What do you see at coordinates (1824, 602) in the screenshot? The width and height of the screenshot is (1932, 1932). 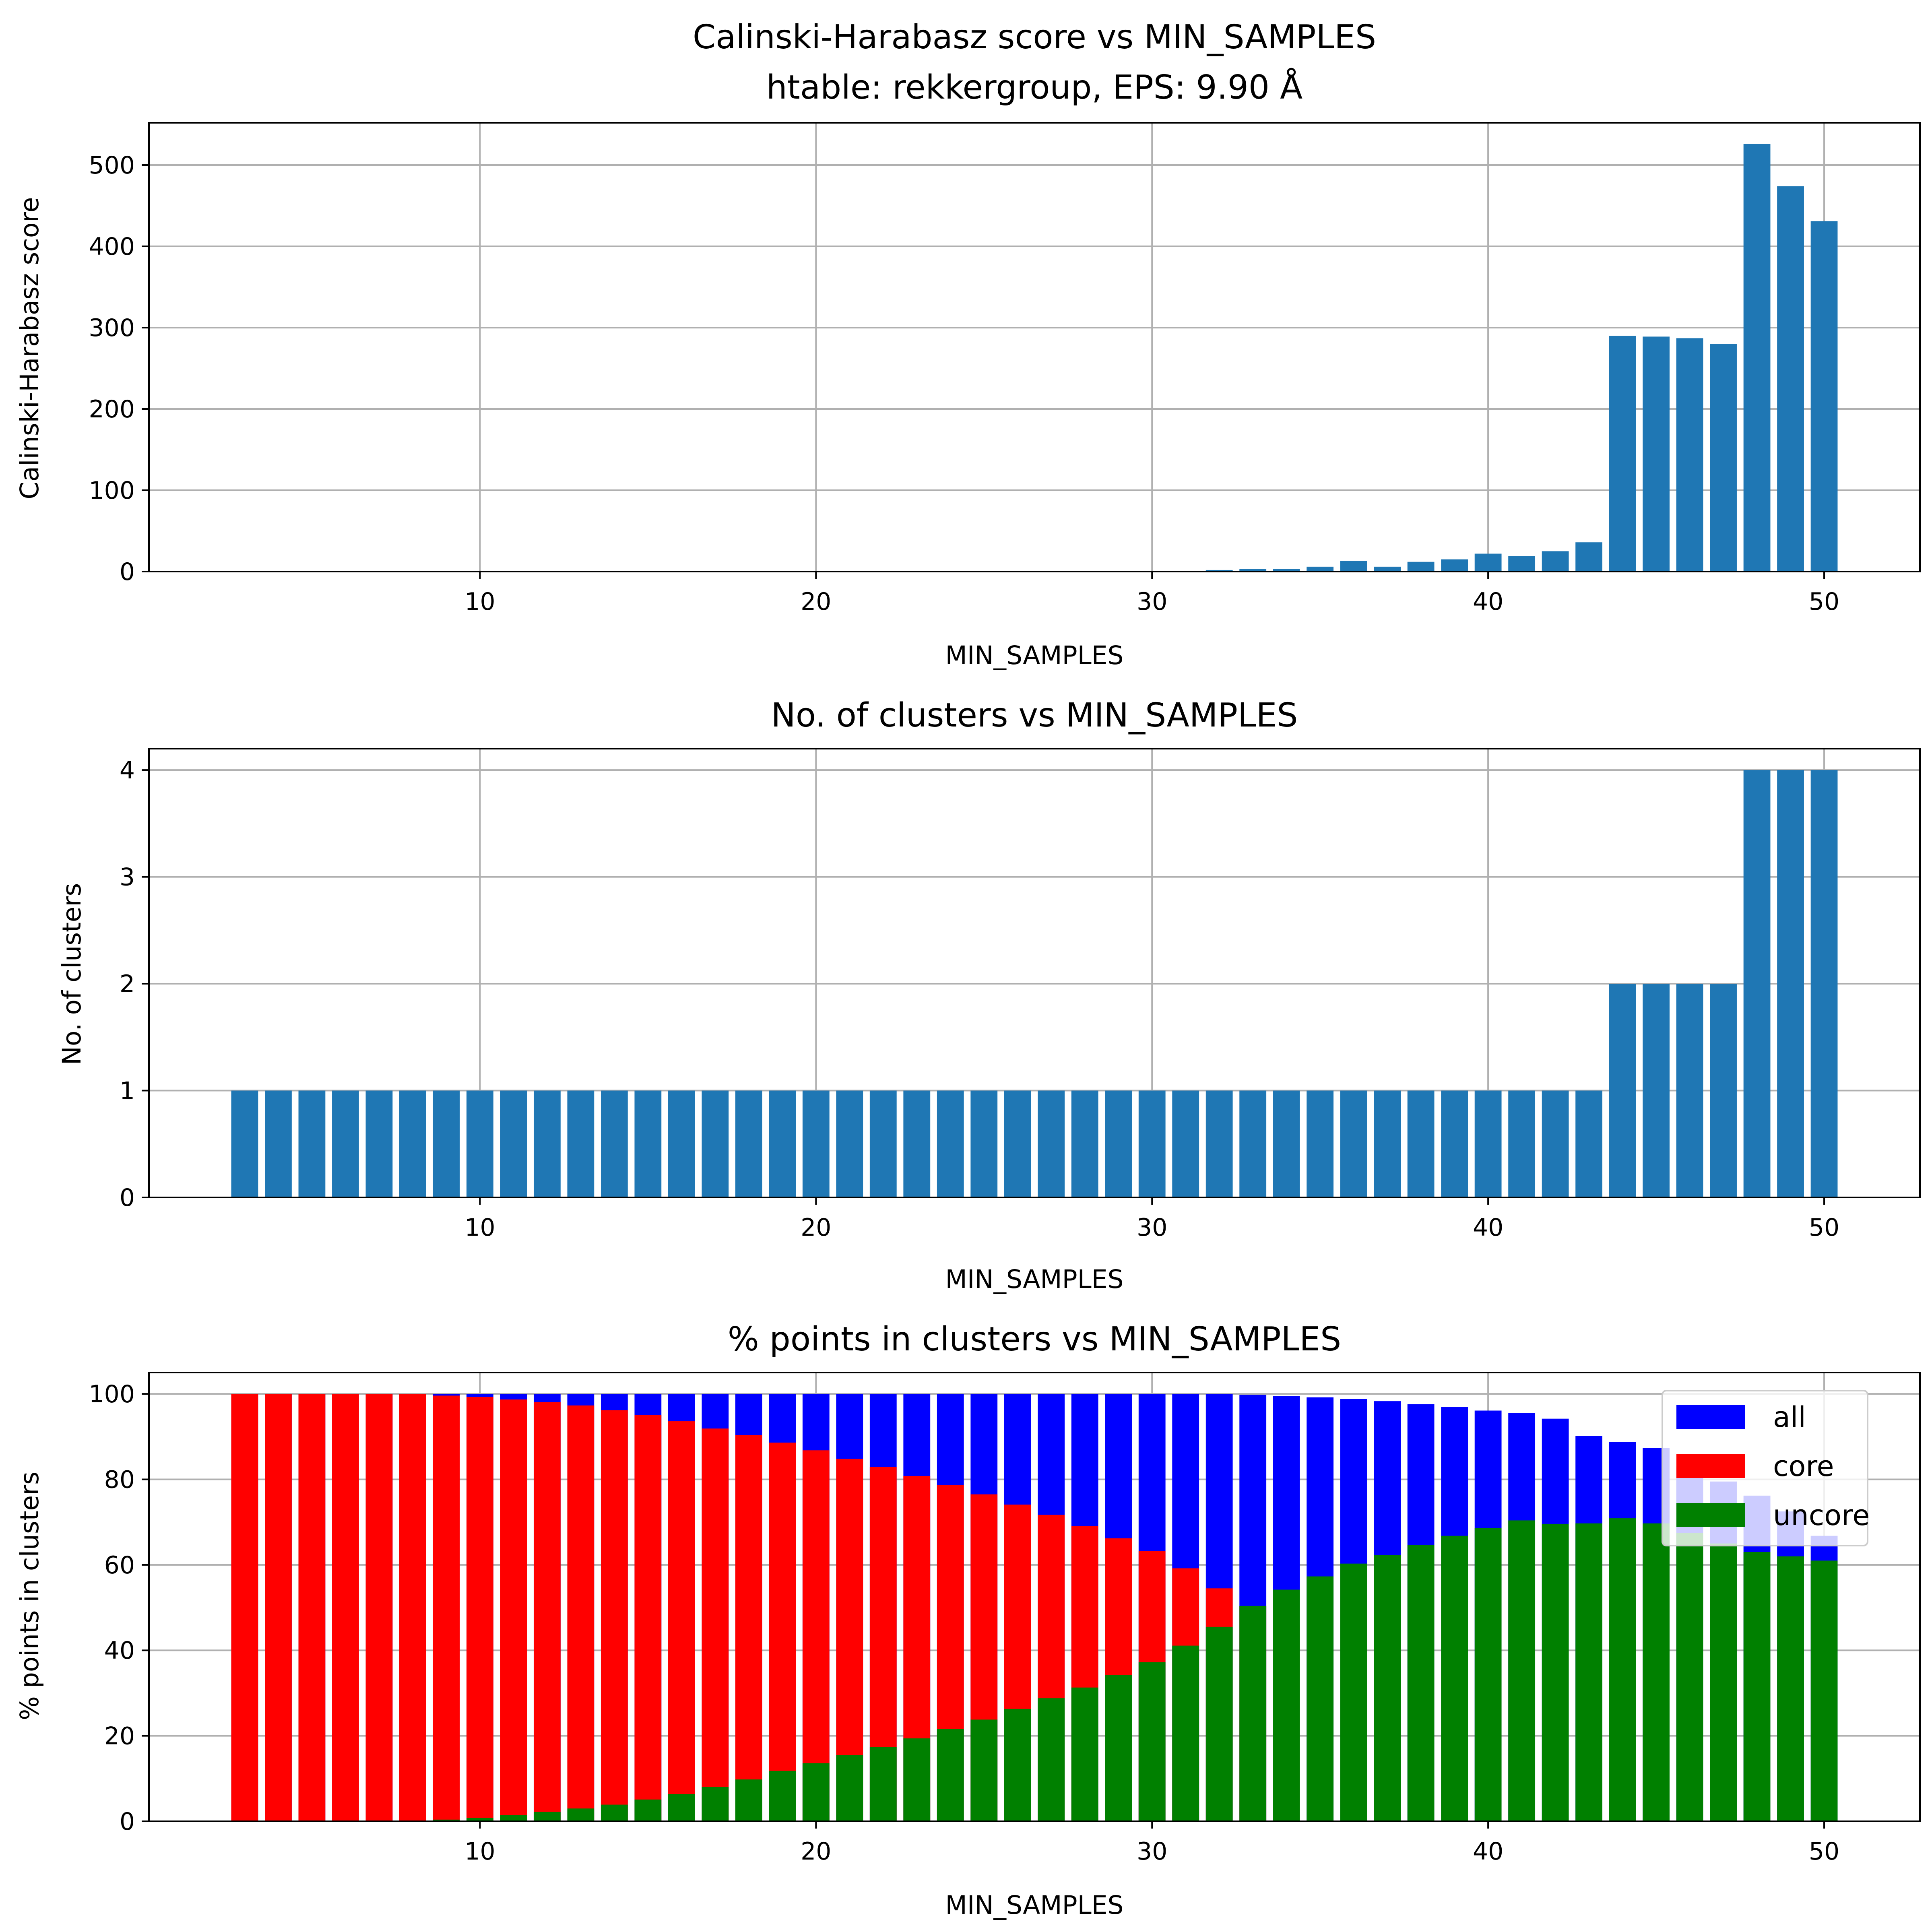 I see `score-chart-xtick-label: 50` at bounding box center [1824, 602].